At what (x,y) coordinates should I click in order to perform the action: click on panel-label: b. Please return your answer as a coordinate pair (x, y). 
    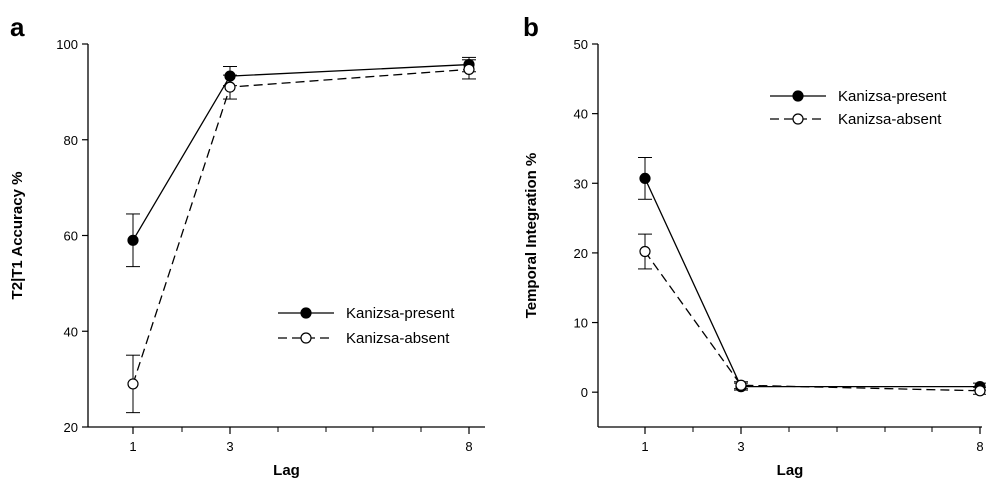
    Looking at the image, I should click on (531, 27).